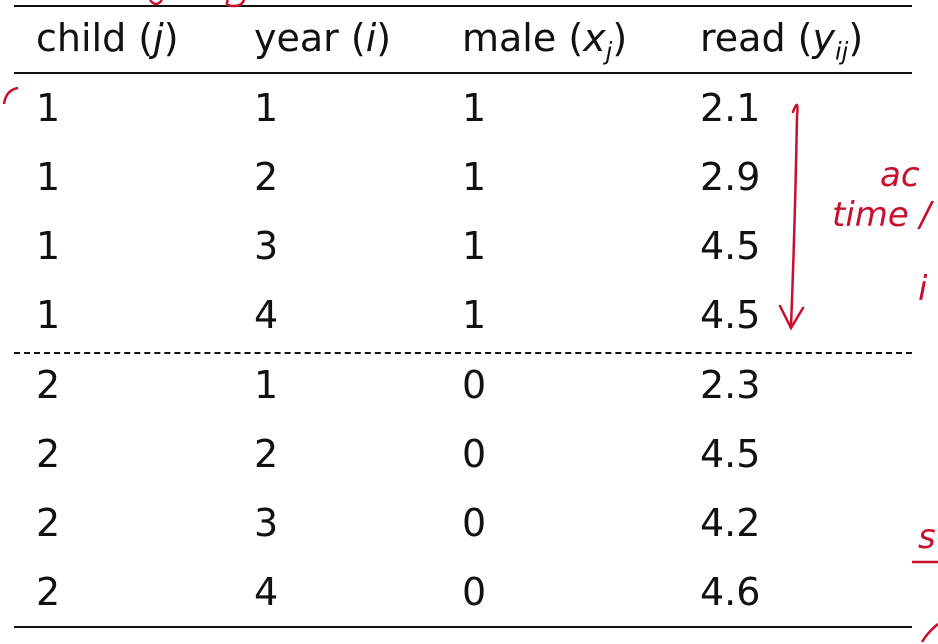 This screenshot has height=644, width=938. I want to click on table-cell: 2.1, so click(730, 108).